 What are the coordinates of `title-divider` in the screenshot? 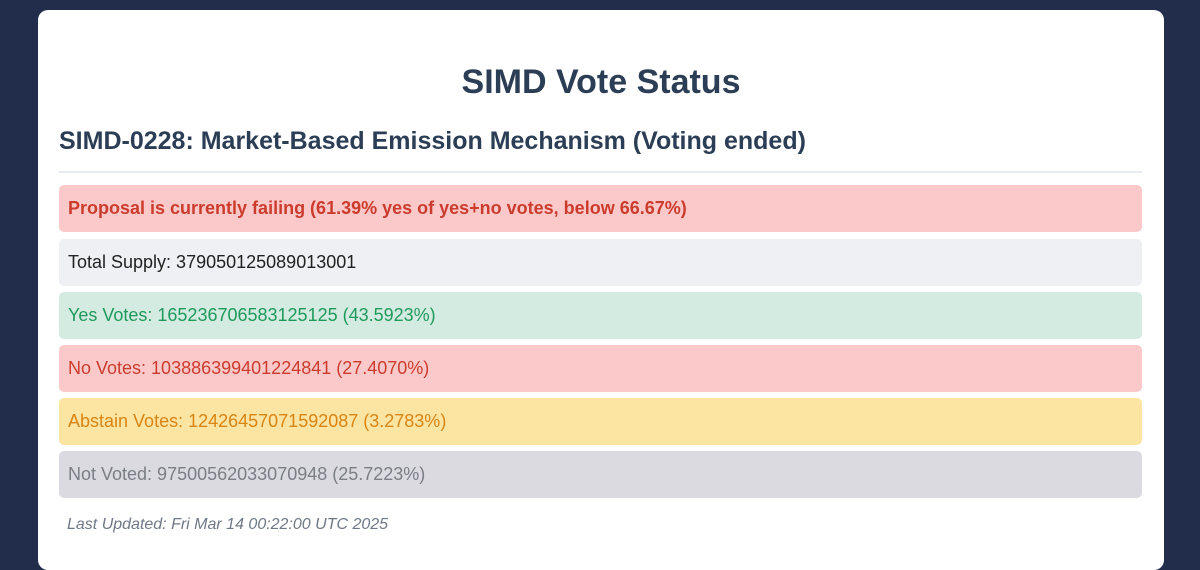 It's located at (600, 172).